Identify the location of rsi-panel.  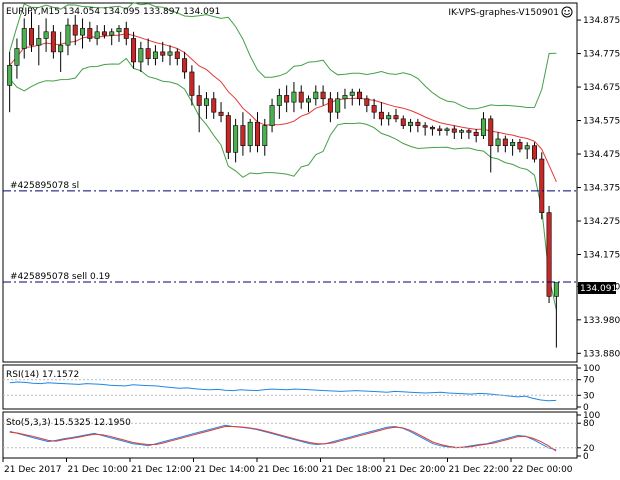
(290, 387).